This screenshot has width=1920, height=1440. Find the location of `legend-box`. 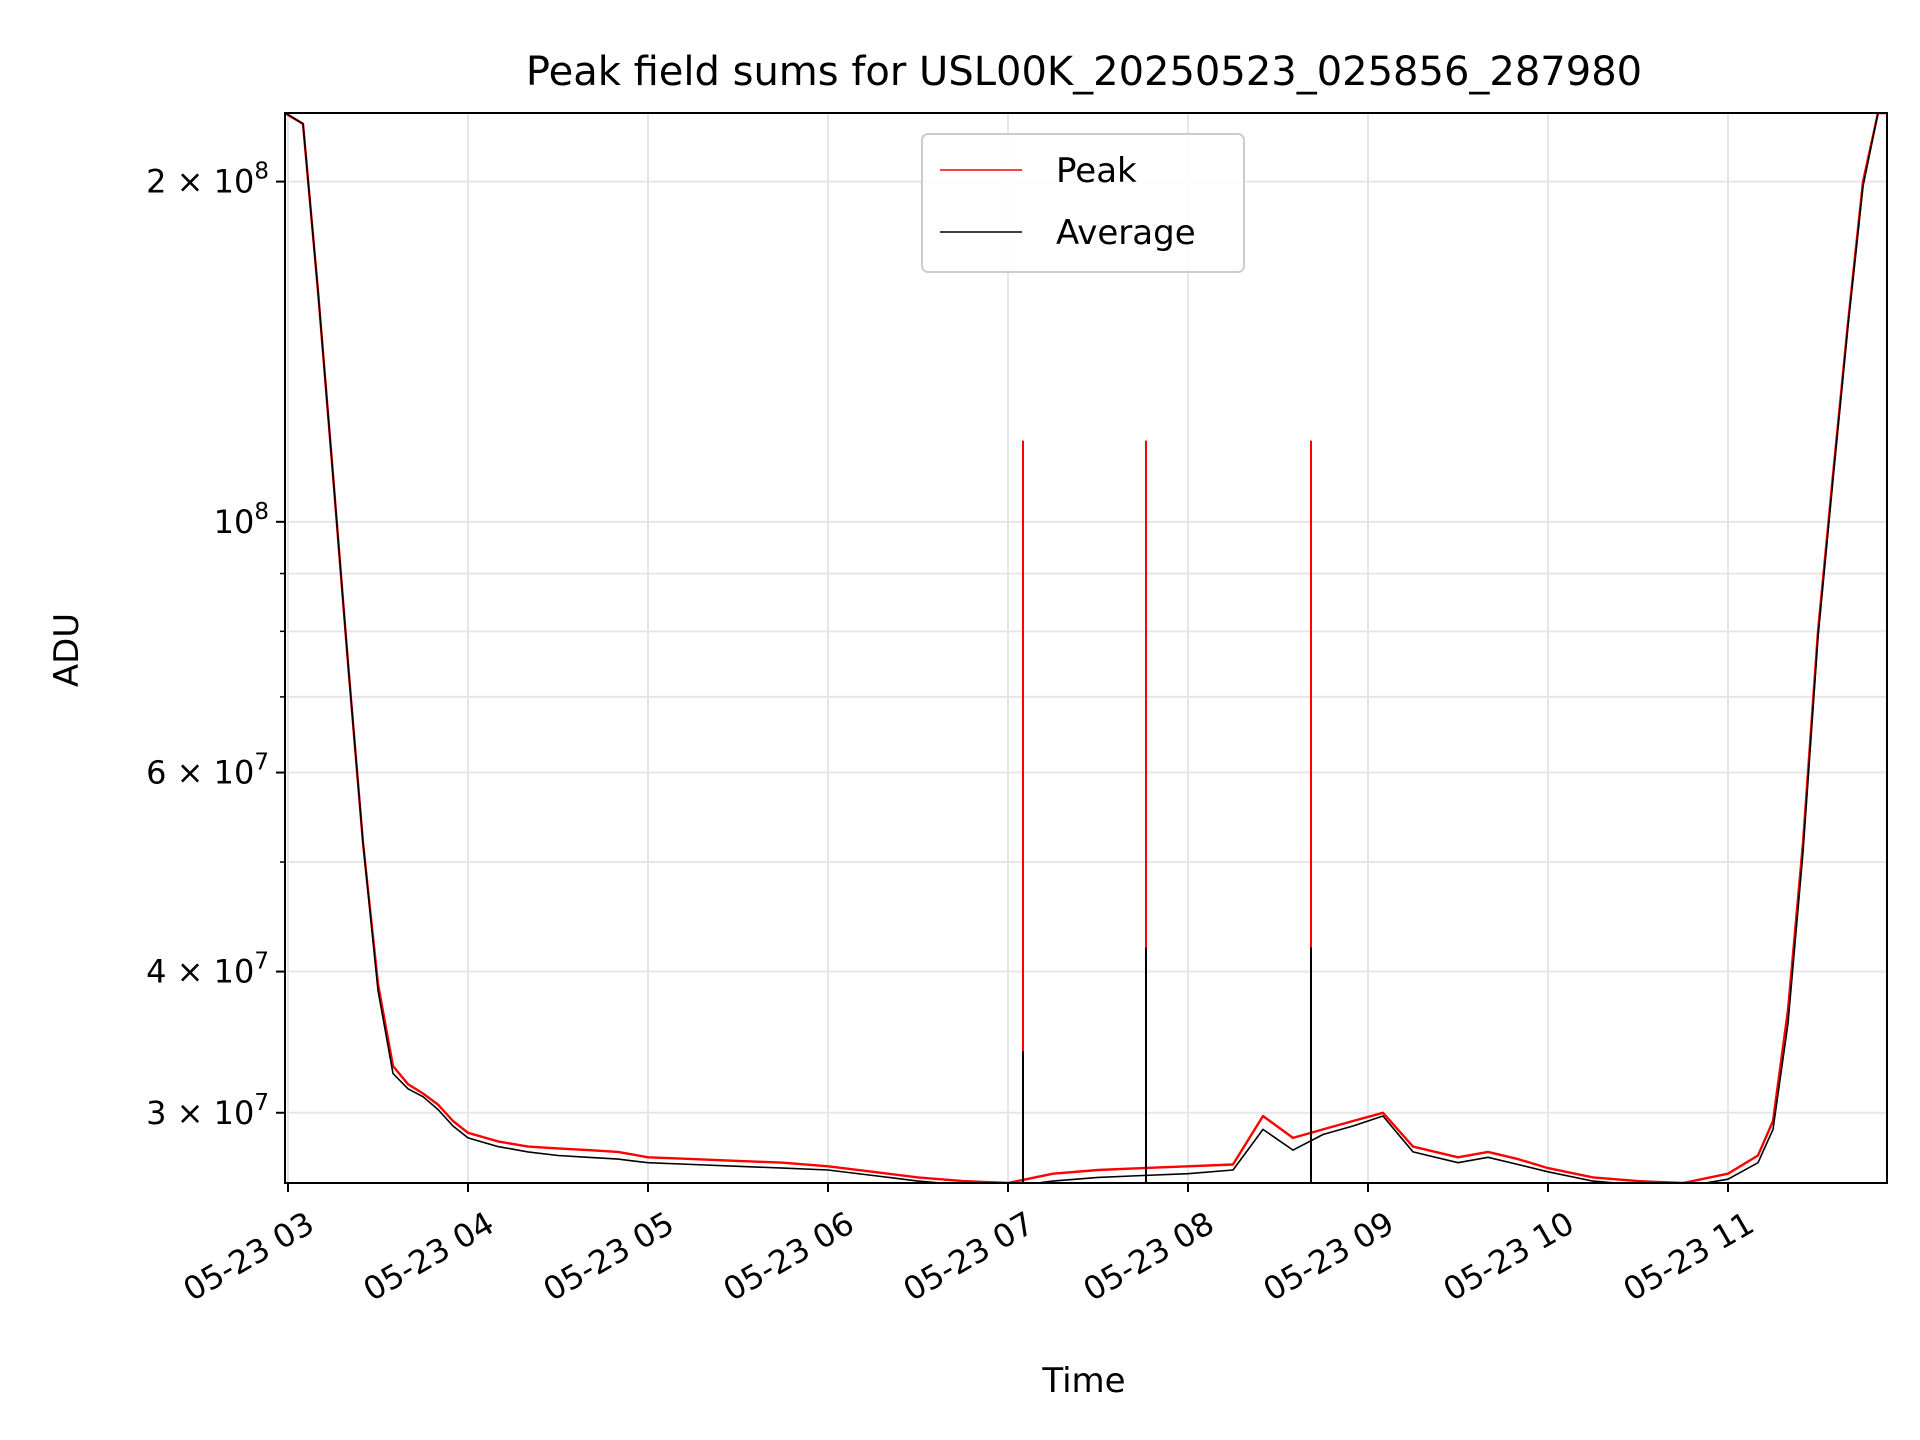

legend-box is located at coordinates (1083, 203).